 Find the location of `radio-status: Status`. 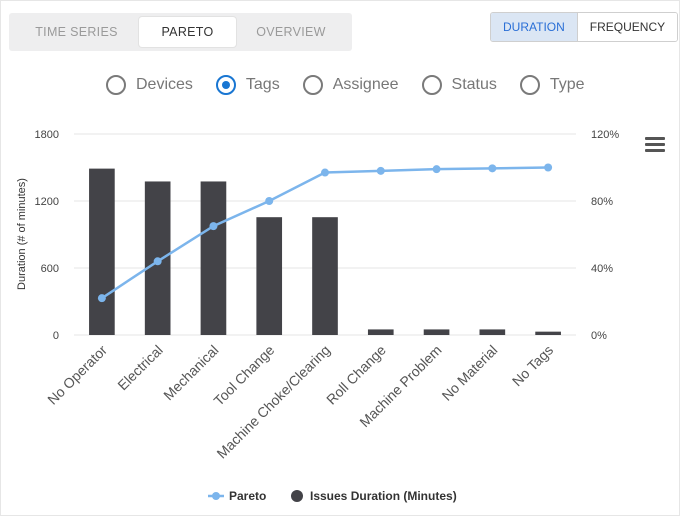

radio-status: Status is located at coordinates (459, 85).